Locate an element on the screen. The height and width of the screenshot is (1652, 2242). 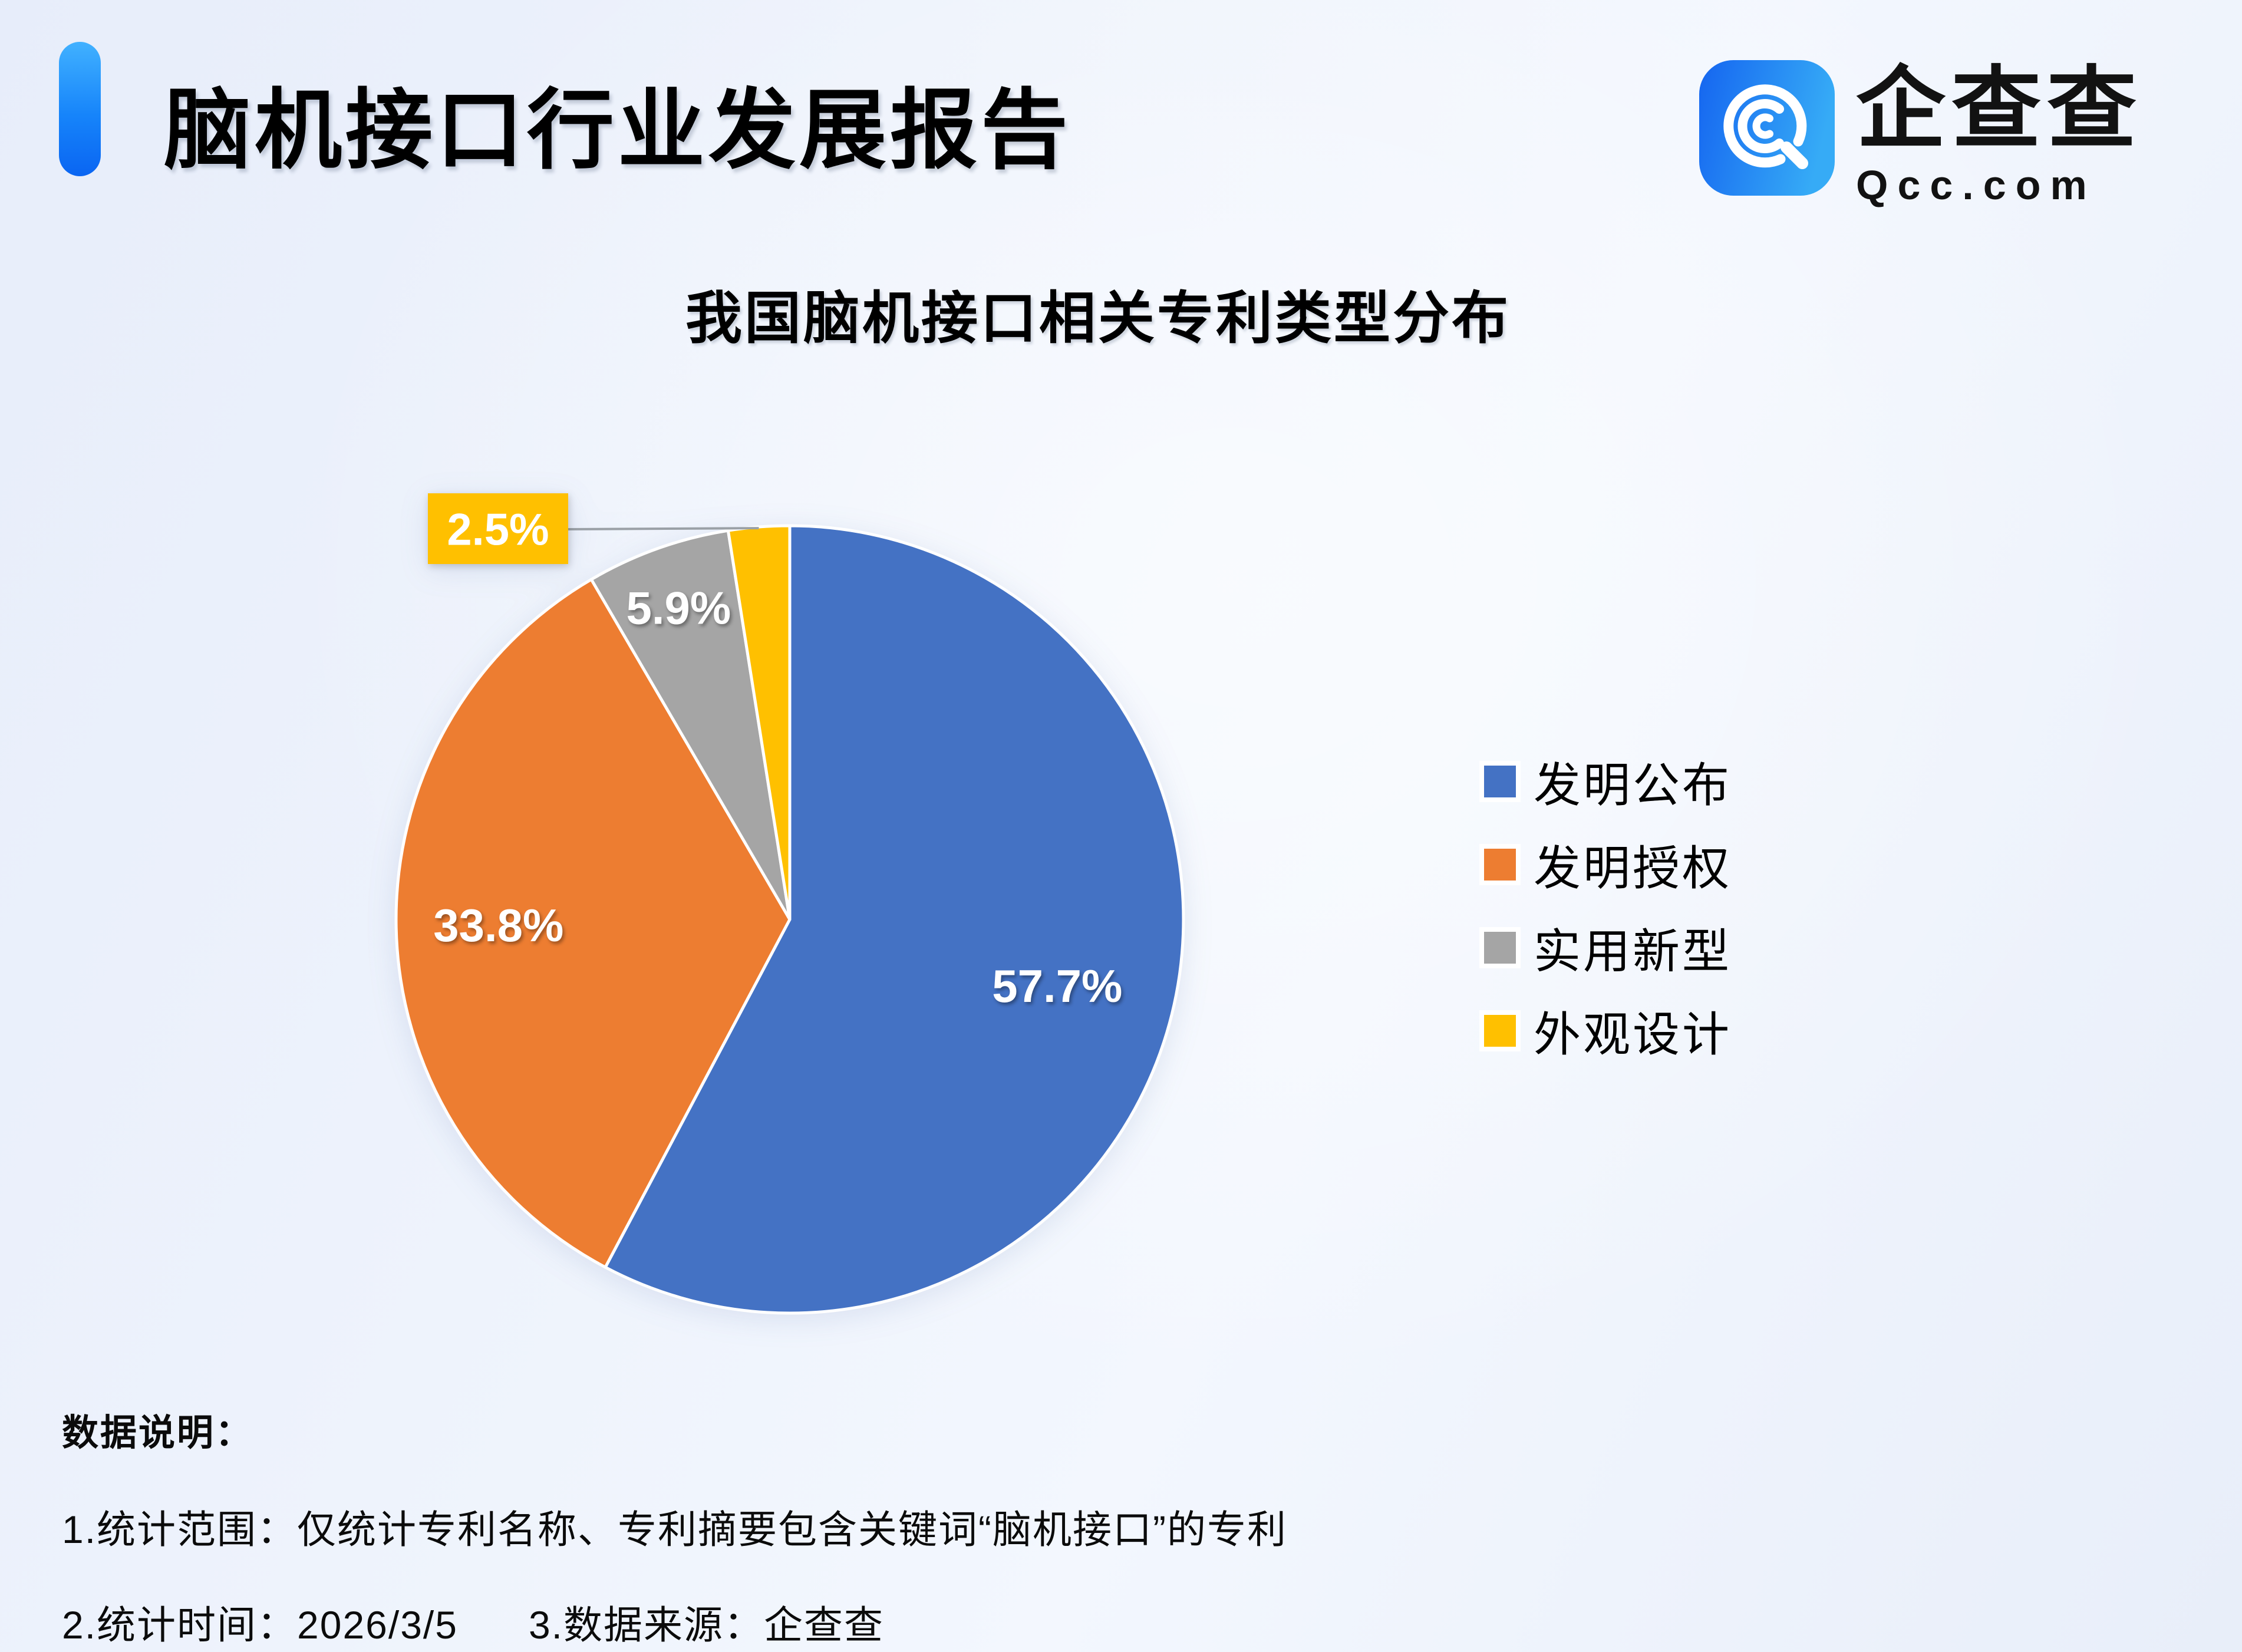
legend-item-0: 发明公布 is located at coordinates (1608, 783).